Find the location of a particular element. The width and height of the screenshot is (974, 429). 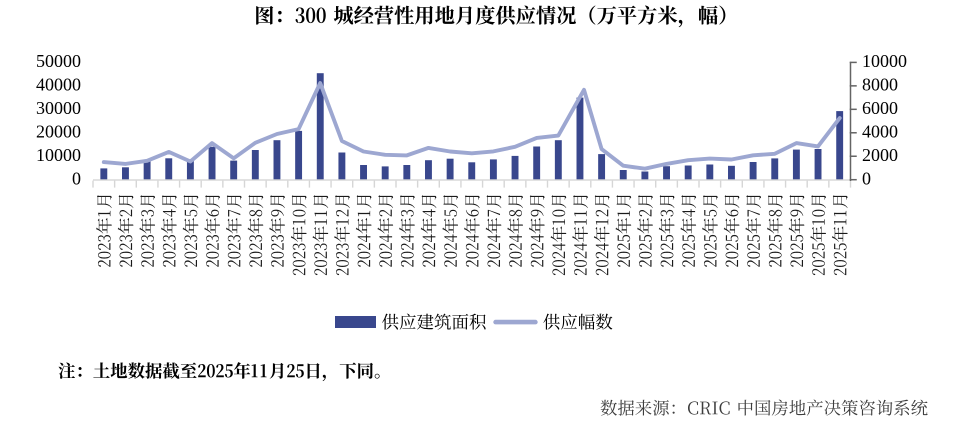

svg-text: 50000 is located at coordinates (58, 61).